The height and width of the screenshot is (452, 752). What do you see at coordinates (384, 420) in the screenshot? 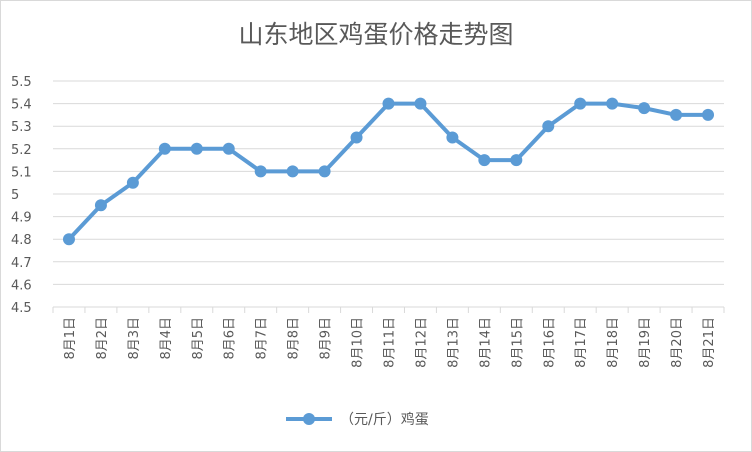
I see `legend-label: （元/斤）鸡蛋` at bounding box center [384, 420].